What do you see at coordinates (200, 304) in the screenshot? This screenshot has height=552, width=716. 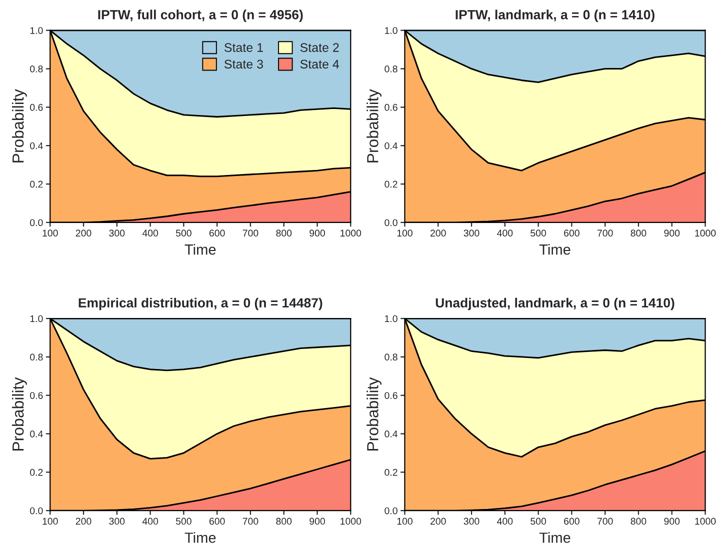 I see `chart-title: Empirical distribution, a = 0 (n = 14487)` at bounding box center [200, 304].